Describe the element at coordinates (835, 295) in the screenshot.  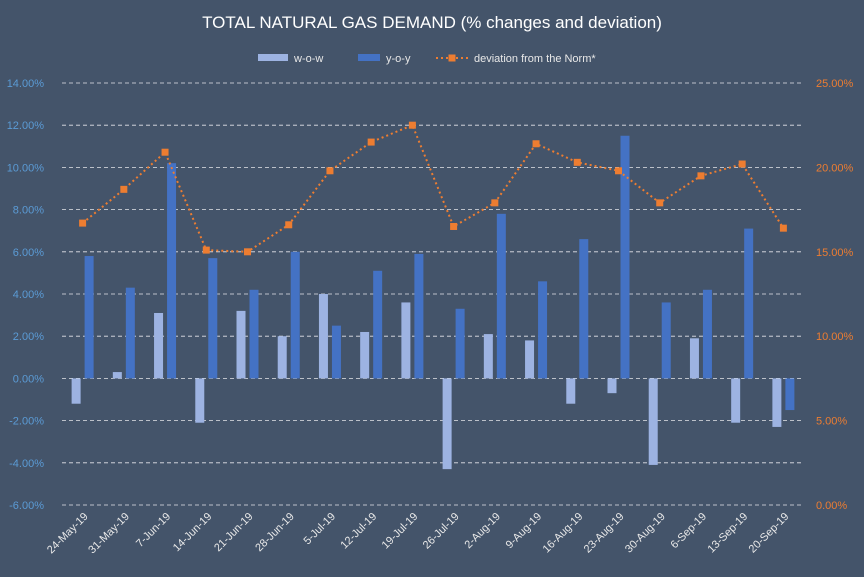
I see `right-axis-tick-labels: 0.00% 5.00% 10.00% 15.00% 20.00% 25.00%` at that location.